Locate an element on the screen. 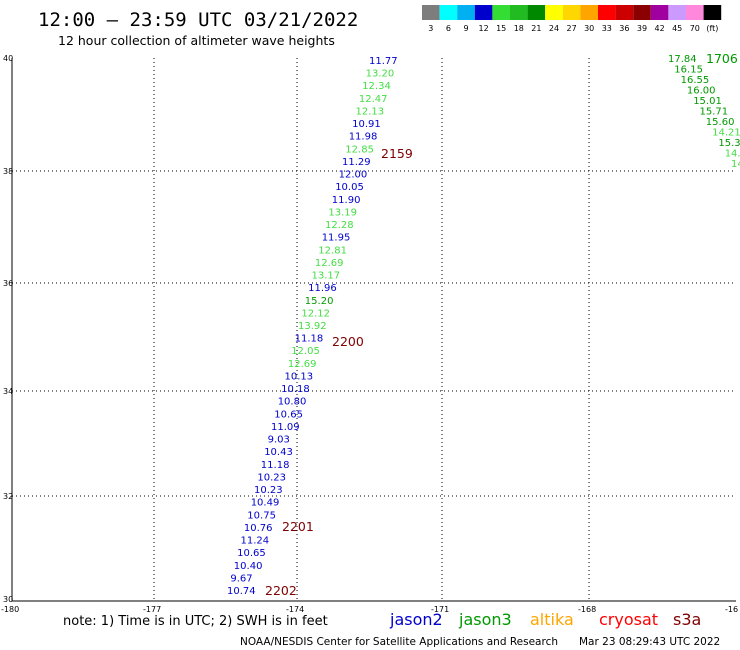 This screenshot has width=740, height=650. lon-label: -177 is located at coordinates (152, 609).